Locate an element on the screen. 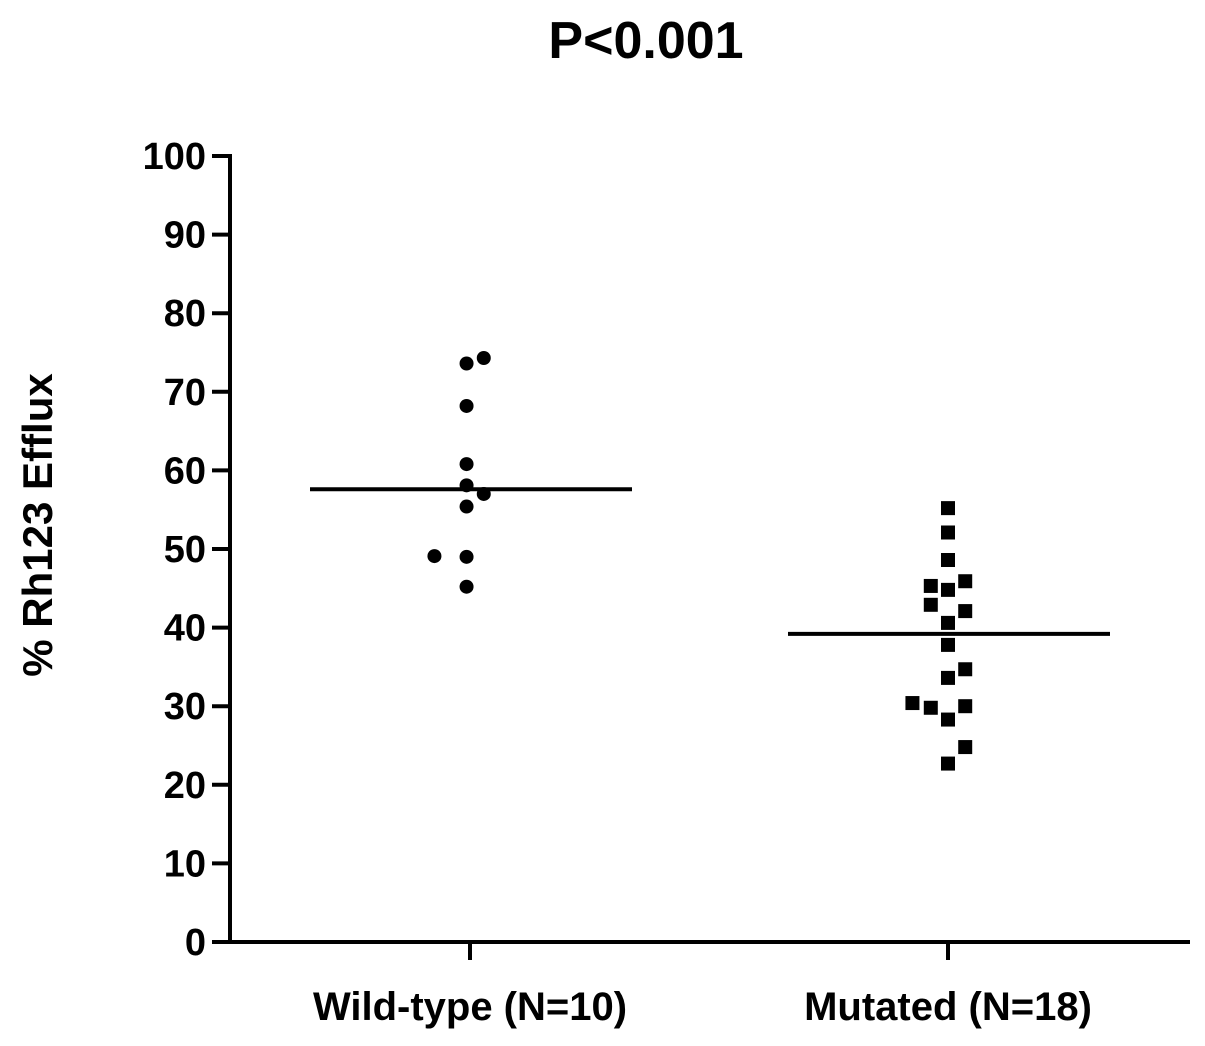 This screenshot has height=1046, width=1205. x-tick-label: Mutated (N=18) is located at coordinates (948, 1007).